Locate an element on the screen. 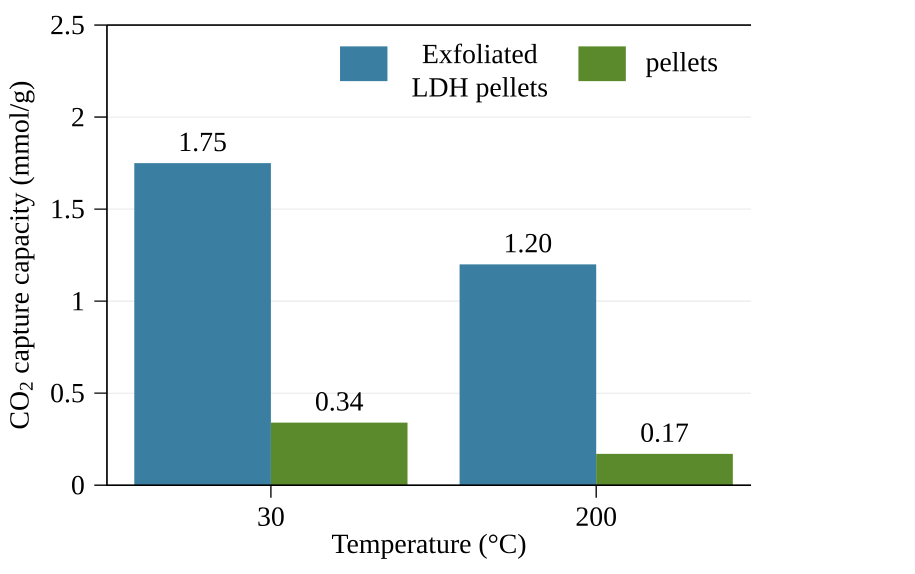 The height and width of the screenshot is (574, 915). y-tick-label: 1.5 is located at coordinates (68, 209).